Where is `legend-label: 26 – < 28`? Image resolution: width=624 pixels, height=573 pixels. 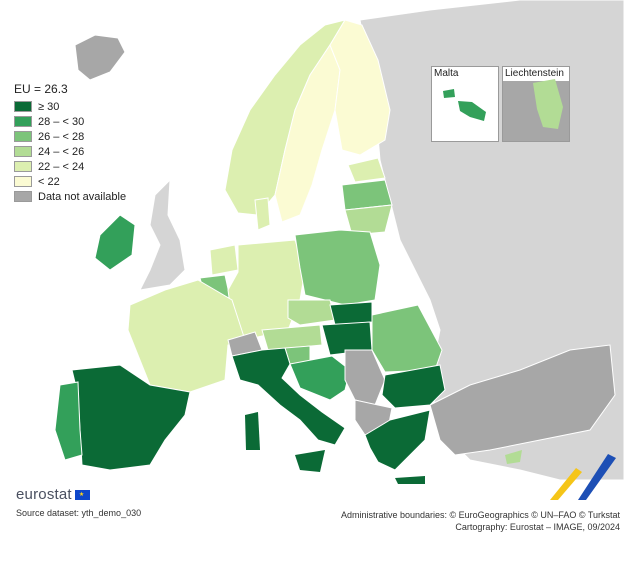 legend-label: 26 – < 28 is located at coordinates (61, 136).